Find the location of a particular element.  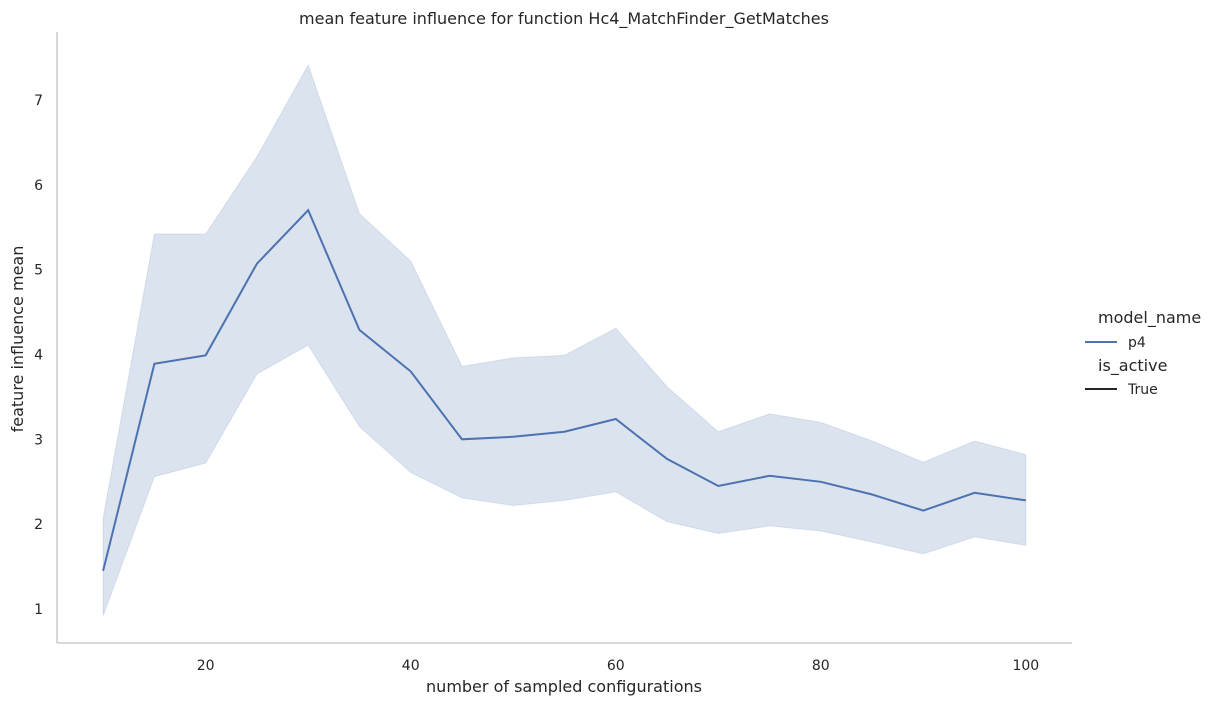

x-axis-label: number of sampled configurations is located at coordinates (564, 686).